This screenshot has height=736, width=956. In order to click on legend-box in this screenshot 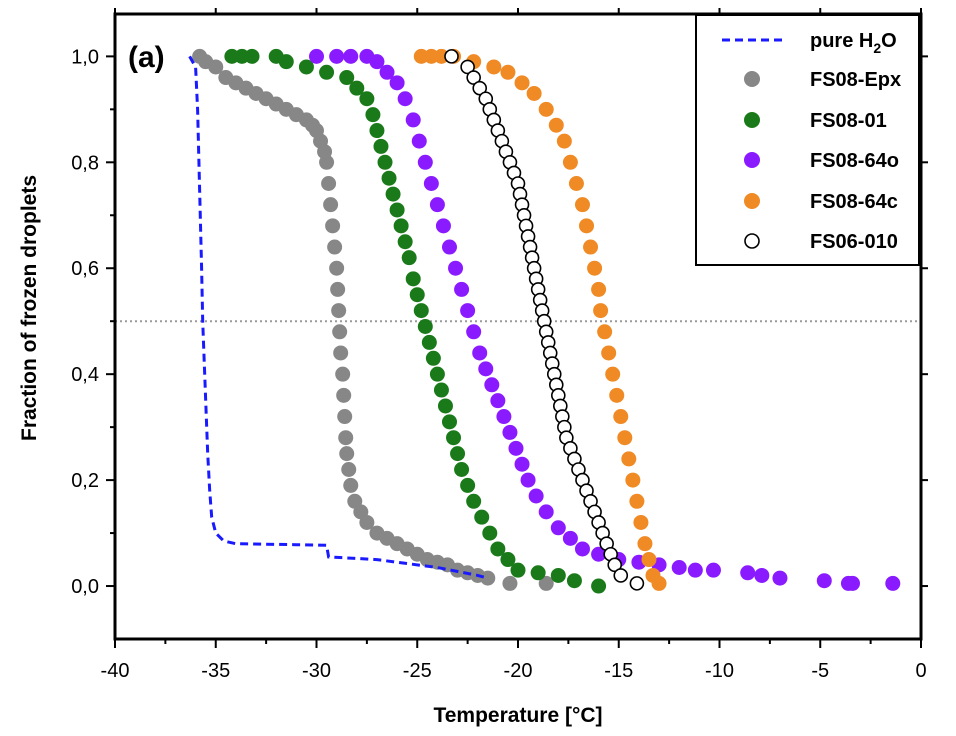, I will do `click(807, 140)`.